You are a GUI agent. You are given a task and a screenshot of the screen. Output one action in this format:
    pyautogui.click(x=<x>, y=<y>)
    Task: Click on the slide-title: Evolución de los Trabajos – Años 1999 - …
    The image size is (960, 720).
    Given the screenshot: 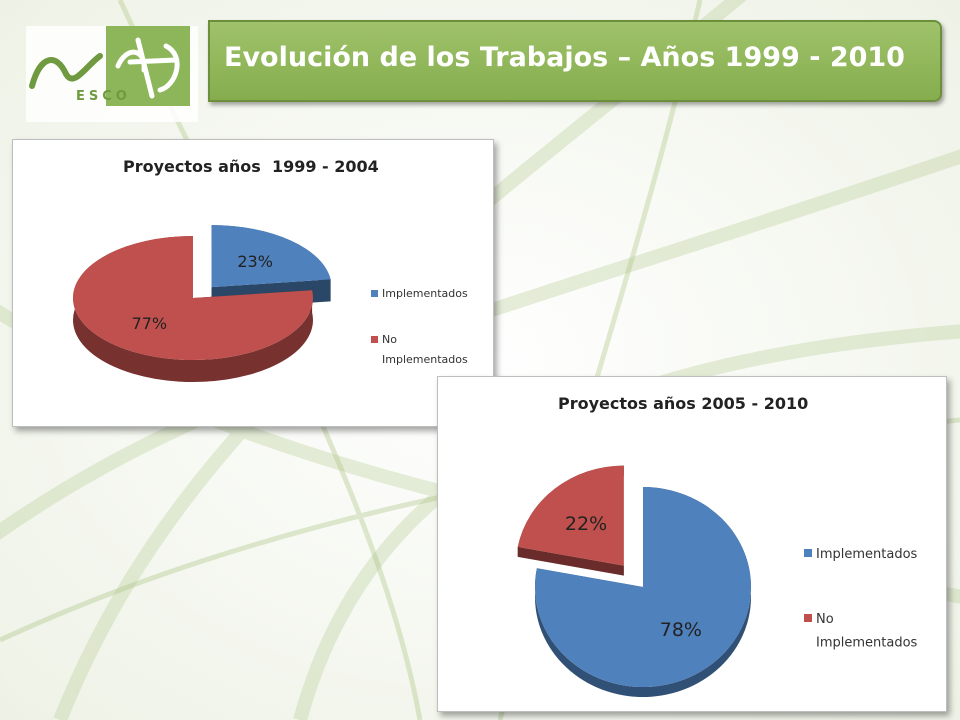 What is the action you would take?
    pyautogui.click(x=564, y=57)
    